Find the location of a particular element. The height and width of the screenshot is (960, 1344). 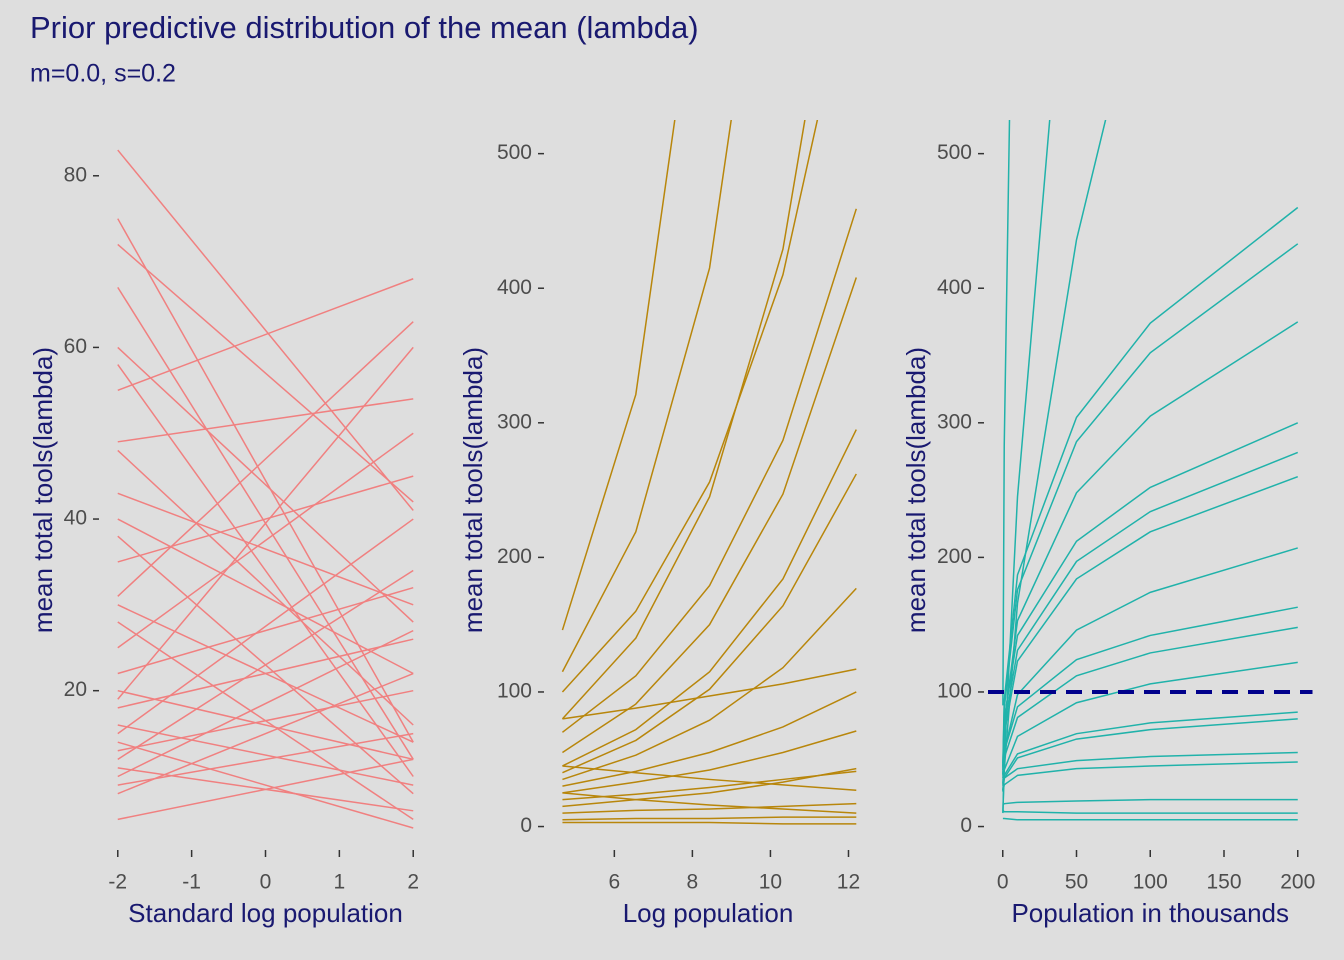

x-tick-label: 100 is located at coordinates (1150, 882).